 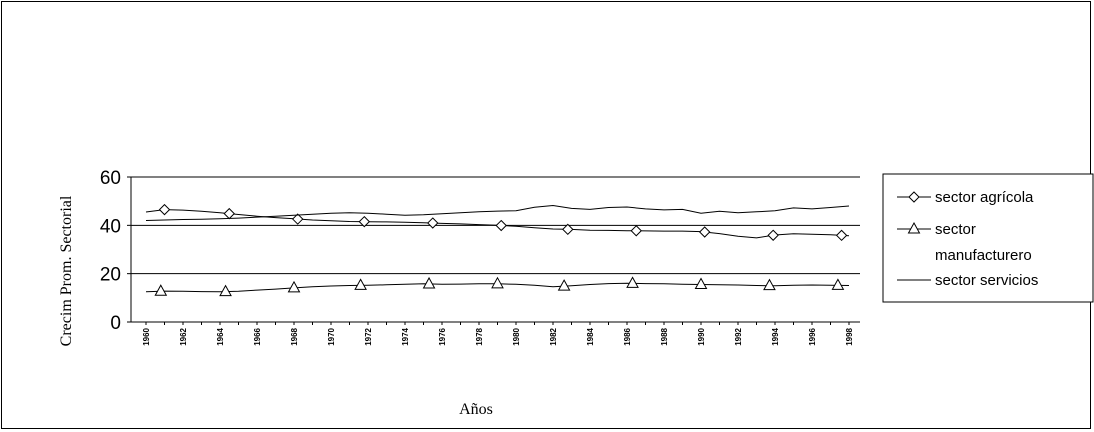 I want to click on x-tick-label: 1970, so click(x=331, y=336).